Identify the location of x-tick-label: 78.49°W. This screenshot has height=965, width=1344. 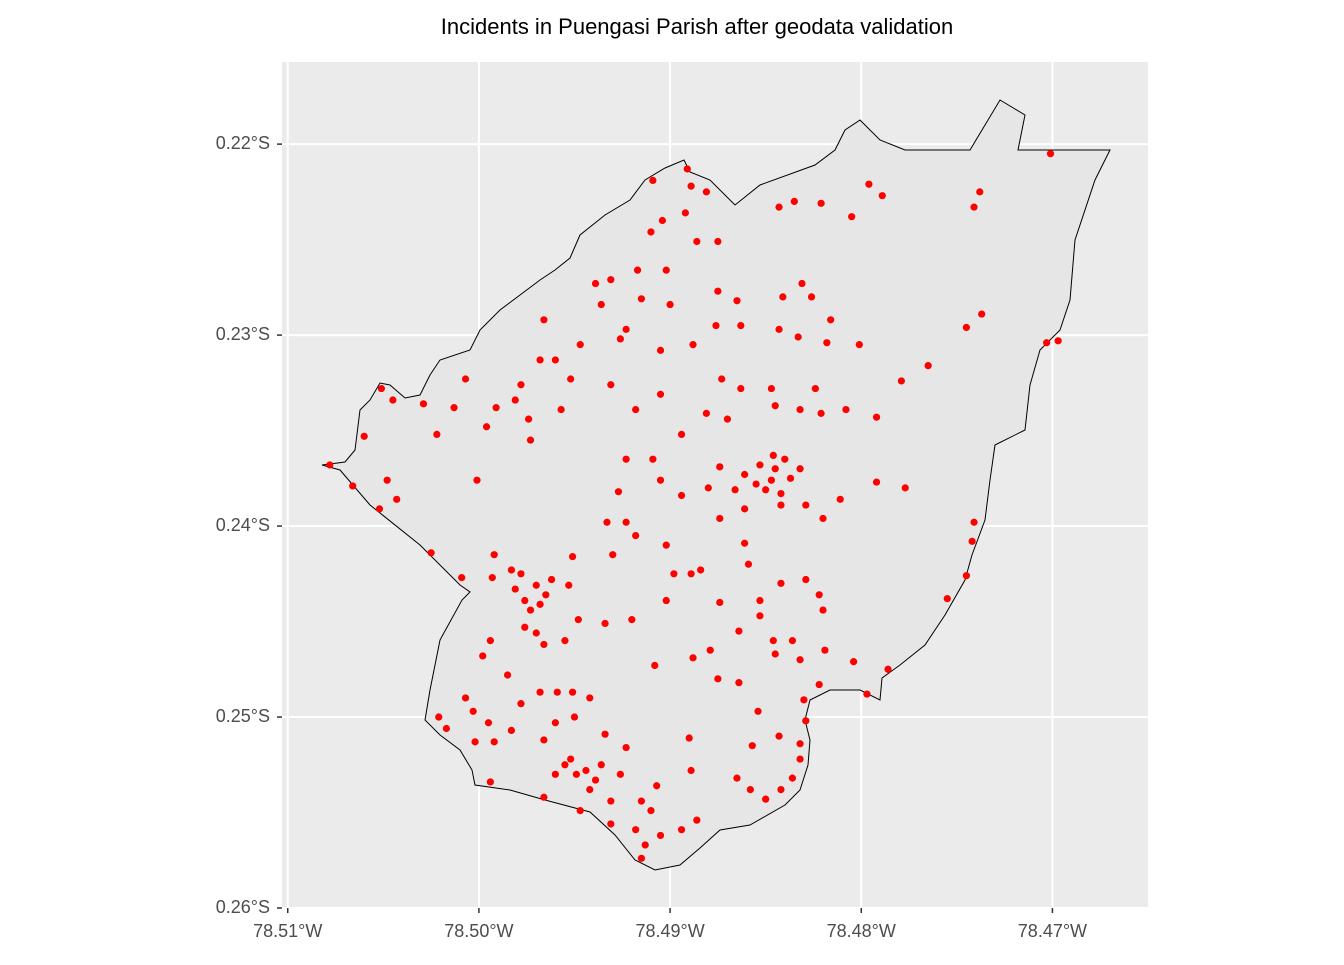
(669, 931).